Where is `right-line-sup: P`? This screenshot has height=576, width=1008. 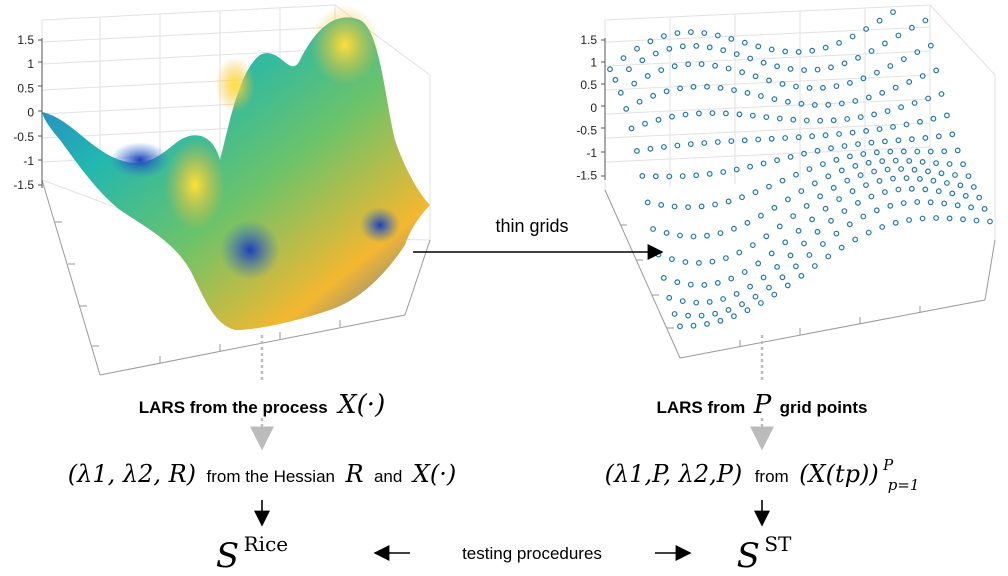
right-line-sup: P is located at coordinates (888, 465).